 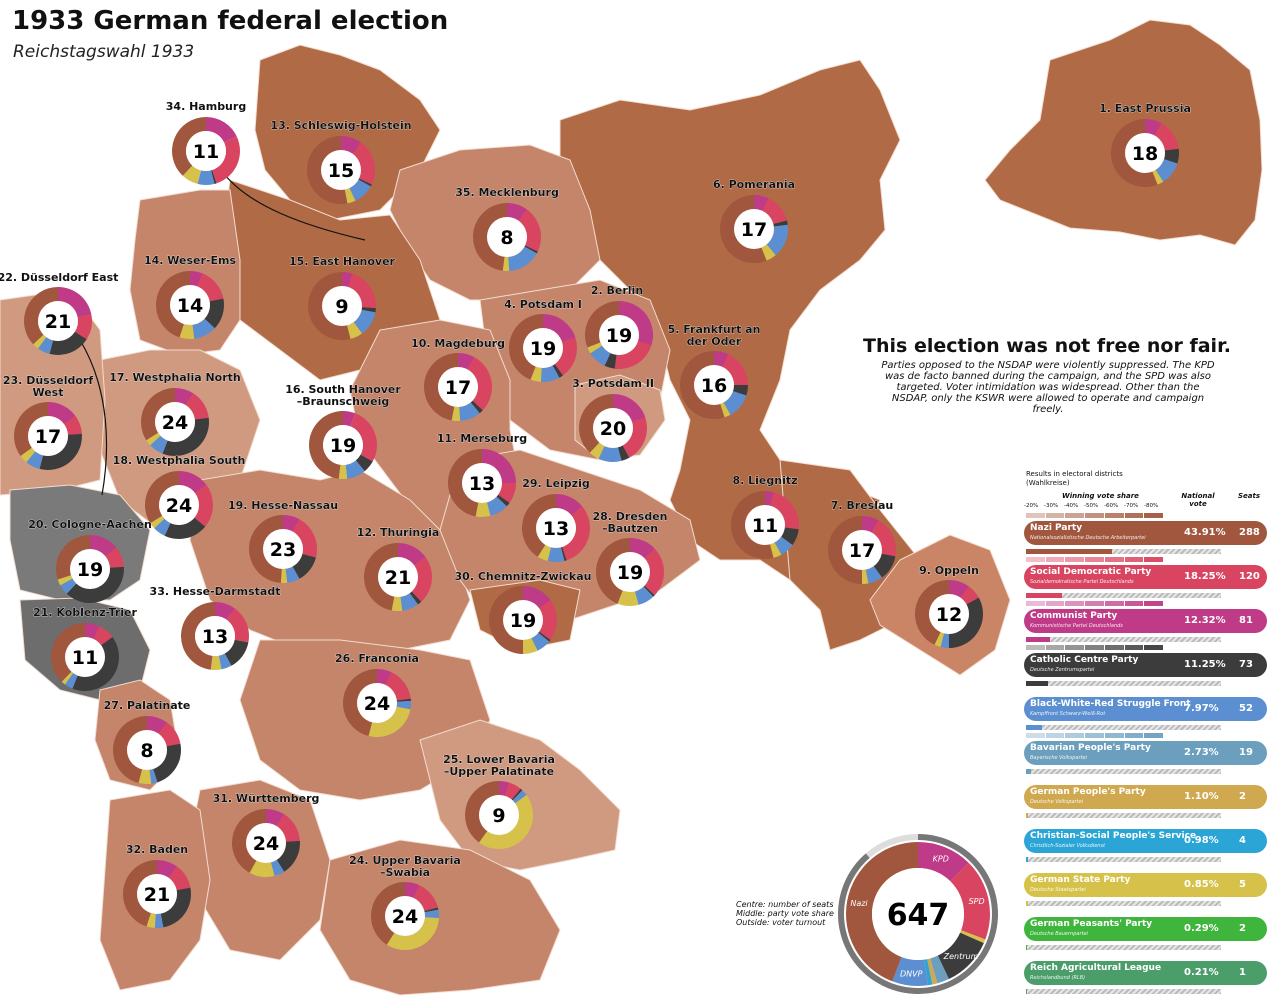 I want to click on district-donut: 11 21. Koblenz-Trier, so click(x=85, y=649).